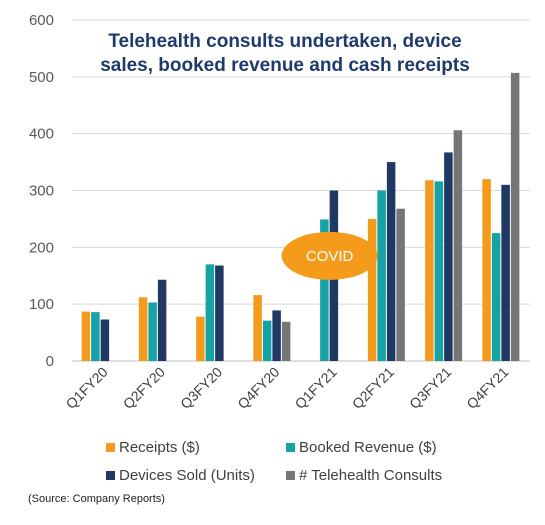 Image resolution: width=545 pixels, height=525 pixels. I want to click on x-tick-label: Q4FY20, so click(258, 388).